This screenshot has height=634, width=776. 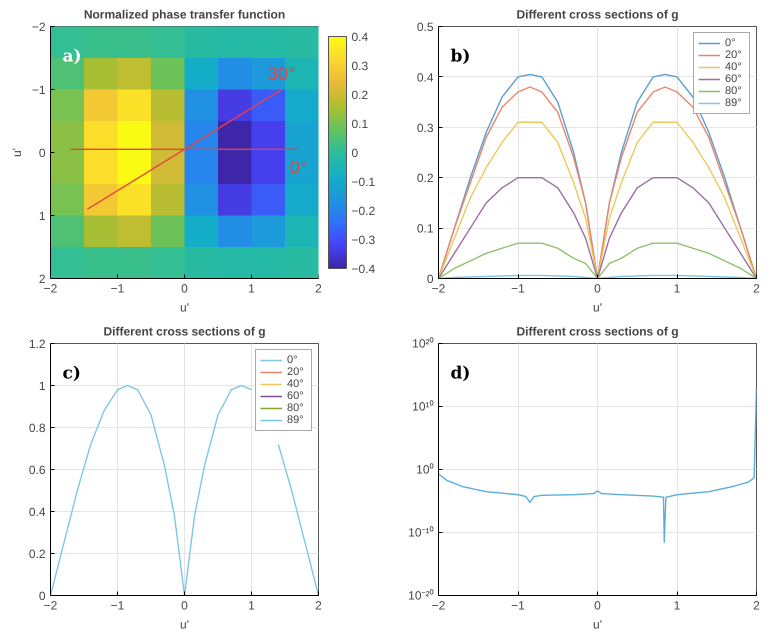 I want to click on annotation: b), so click(x=460, y=56).